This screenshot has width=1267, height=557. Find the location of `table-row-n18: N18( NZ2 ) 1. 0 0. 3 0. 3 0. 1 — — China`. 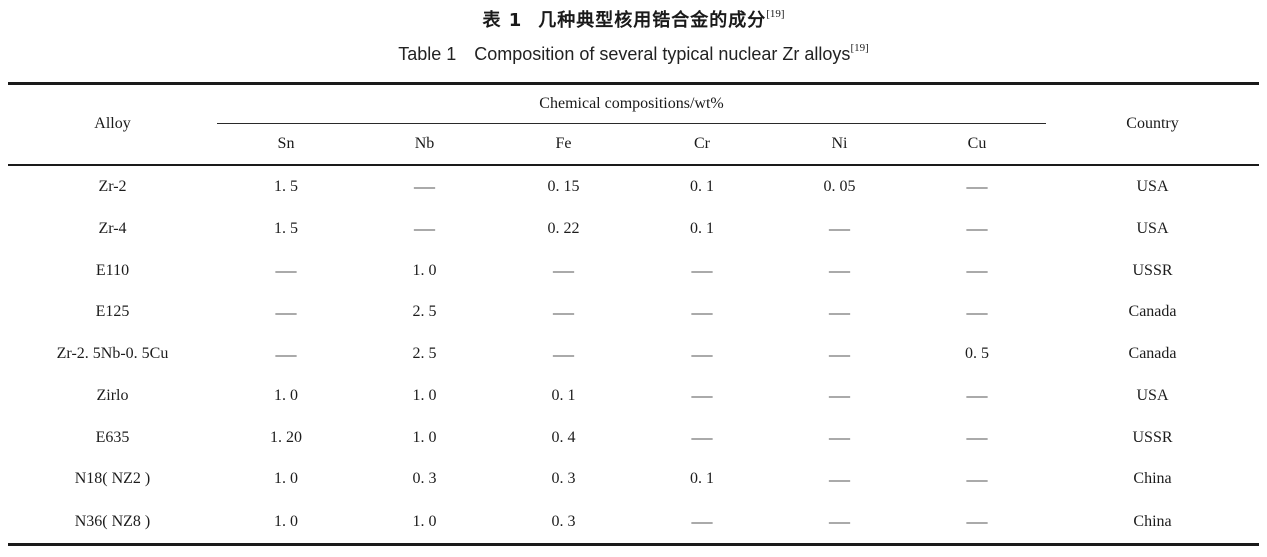

table-row-n18: N18( NZ2 ) 1. 0 0. 3 0. 3 0. 1 — — China is located at coordinates (633, 479).